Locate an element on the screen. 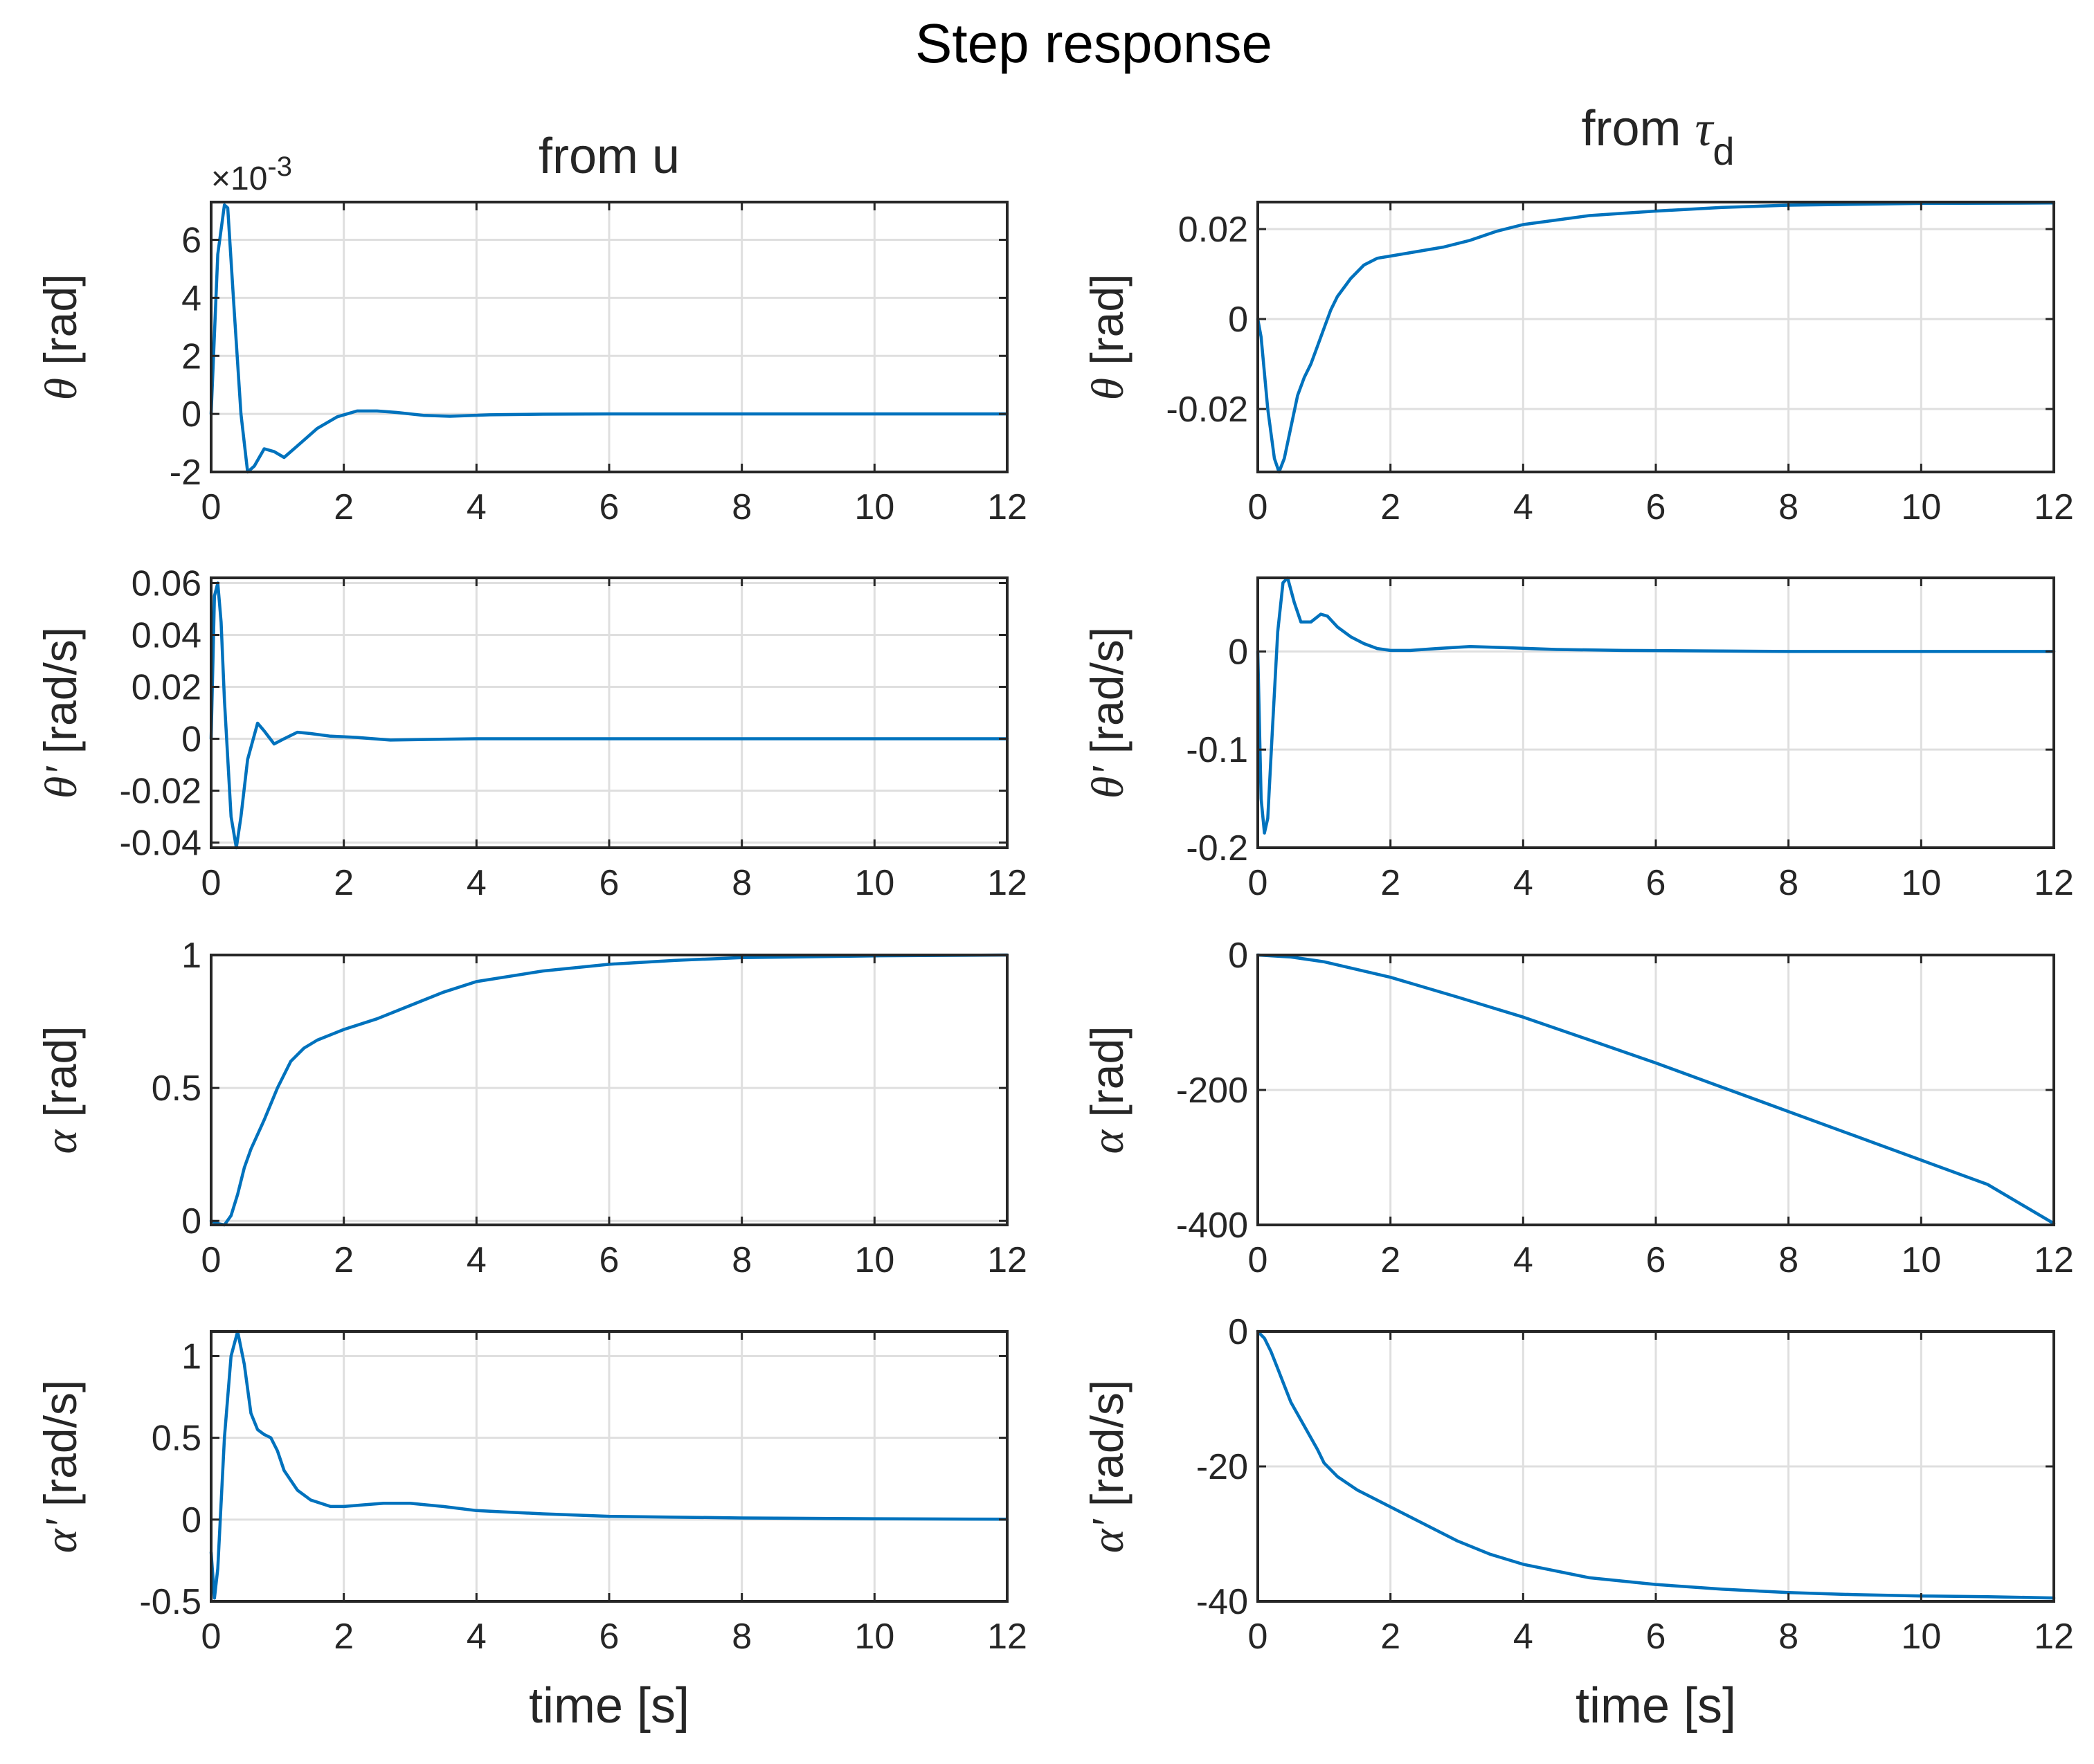 The height and width of the screenshot is (1764, 2094). y-tick-label: 0.04 is located at coordinates (166, 636).